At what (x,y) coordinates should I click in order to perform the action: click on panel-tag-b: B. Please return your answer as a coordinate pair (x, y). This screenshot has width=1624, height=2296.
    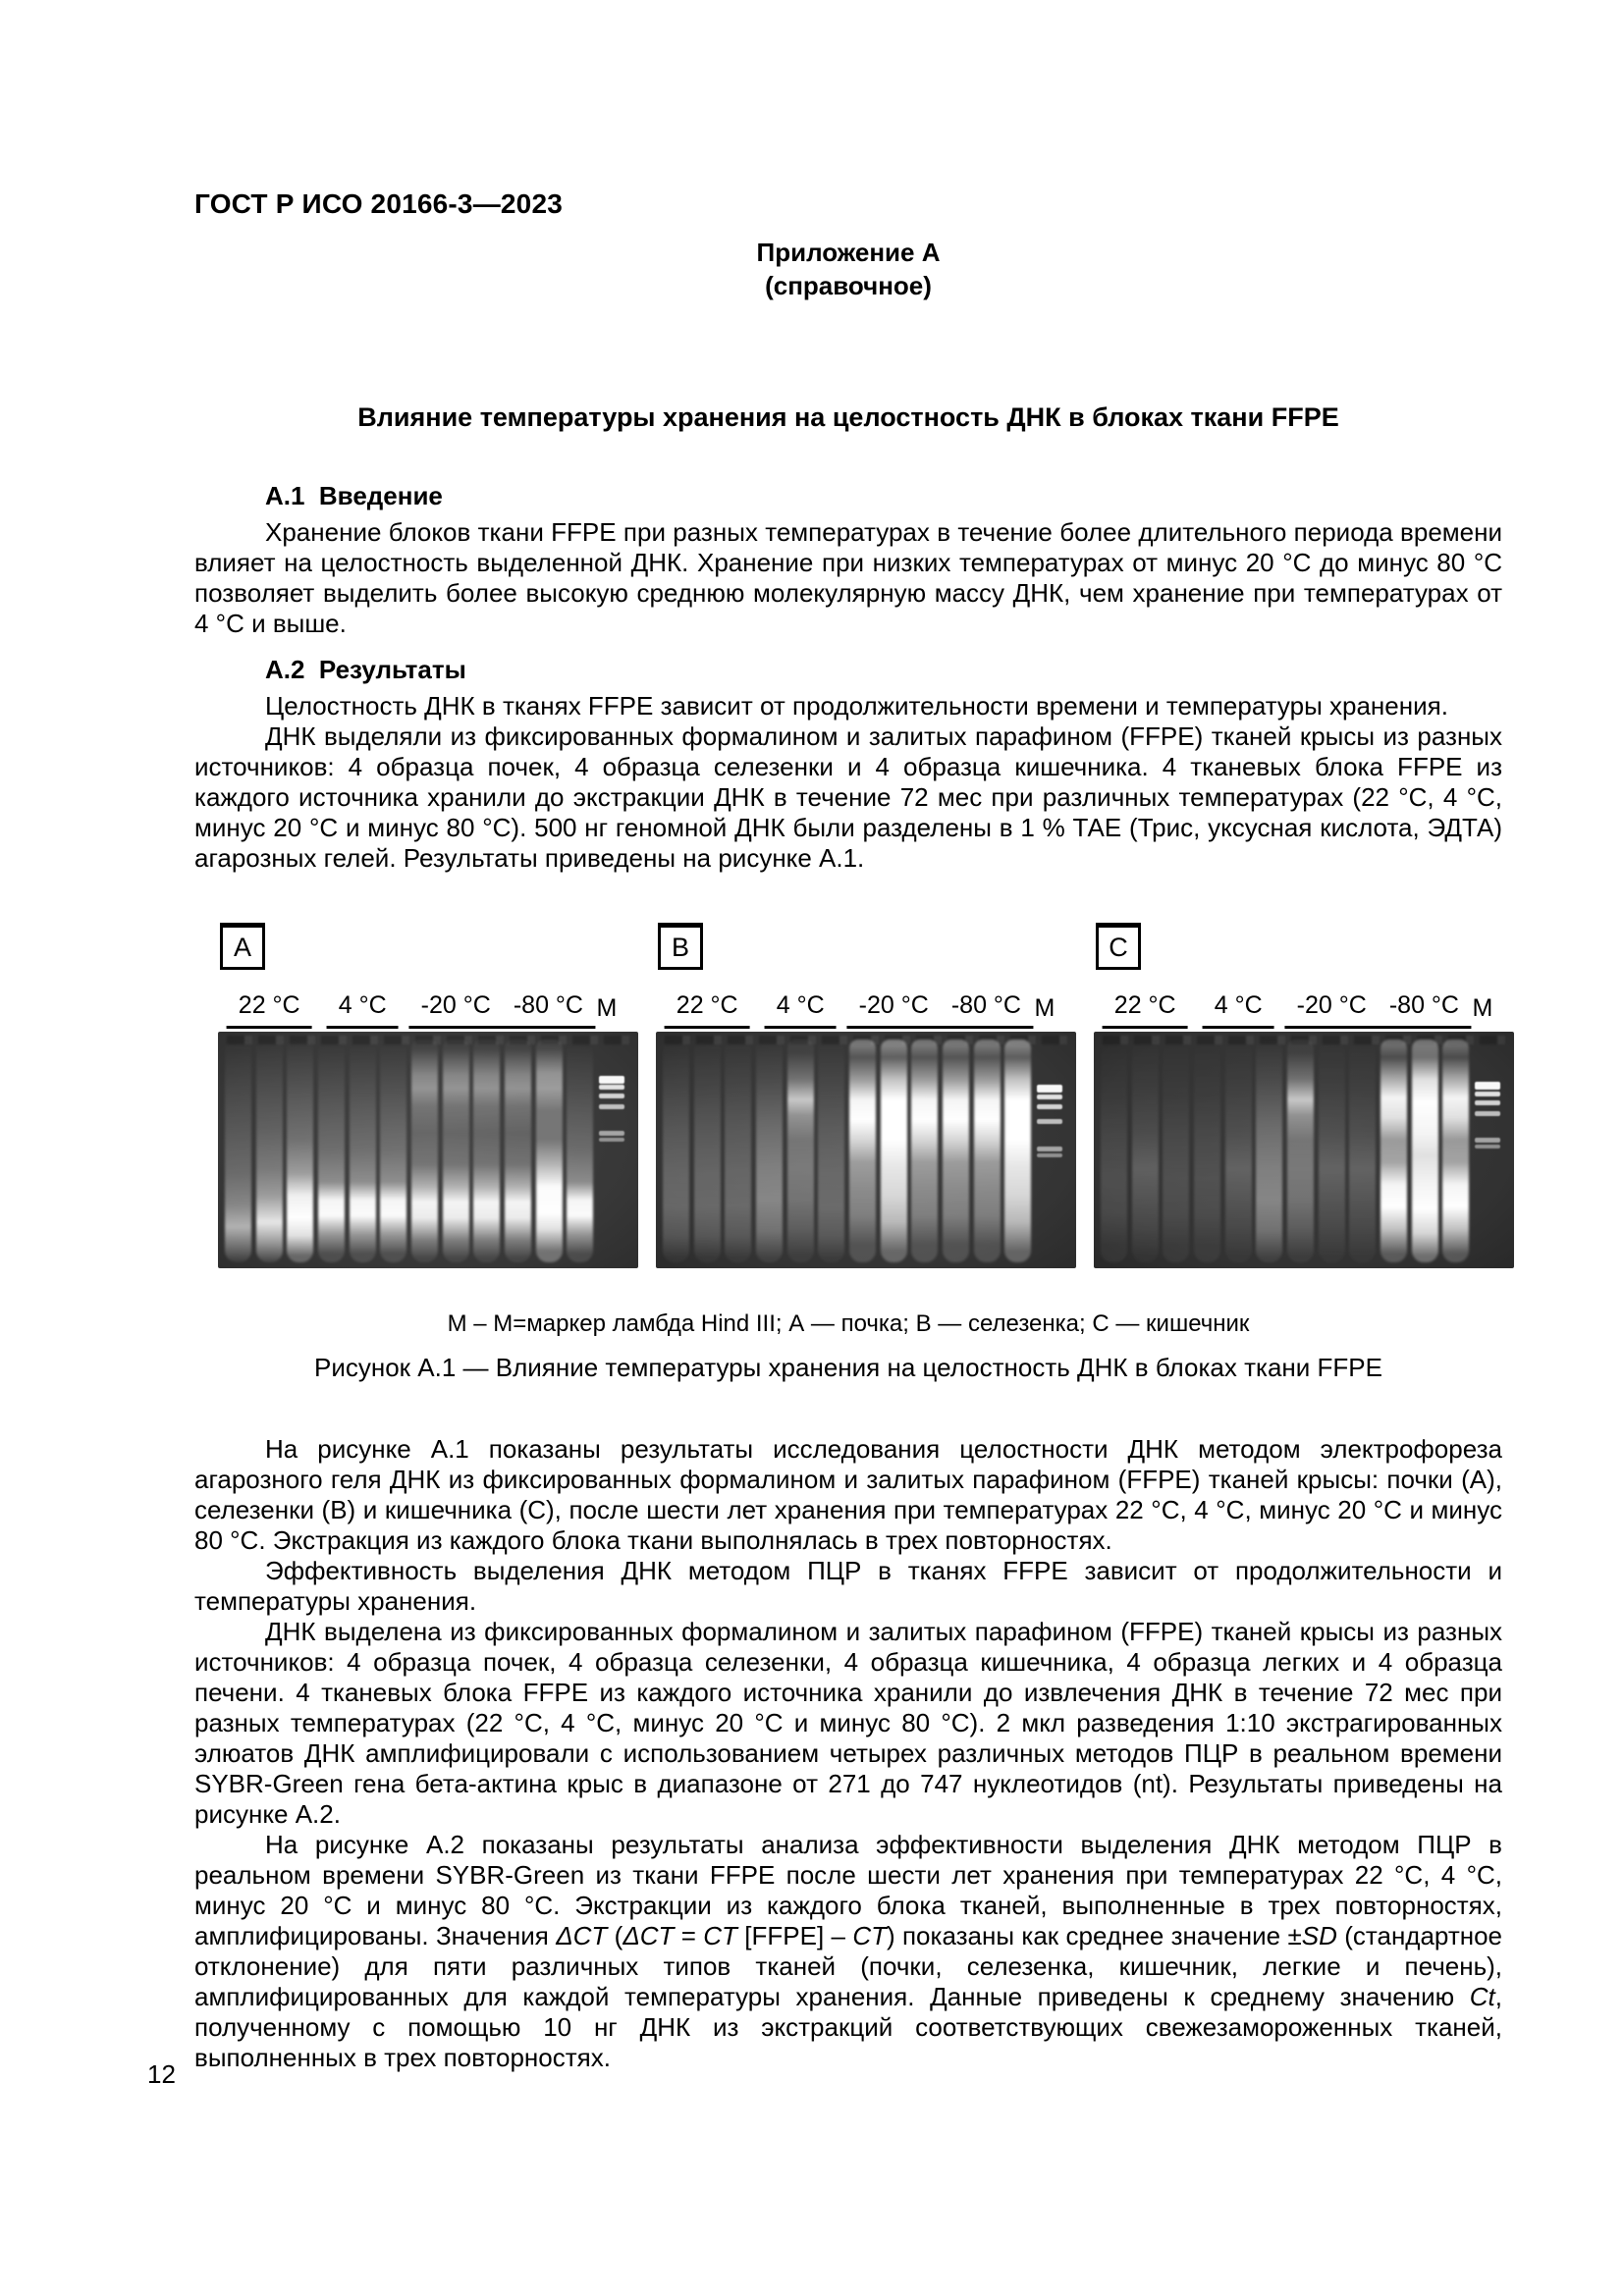
    Looking at the image, I should click on (680, 946).